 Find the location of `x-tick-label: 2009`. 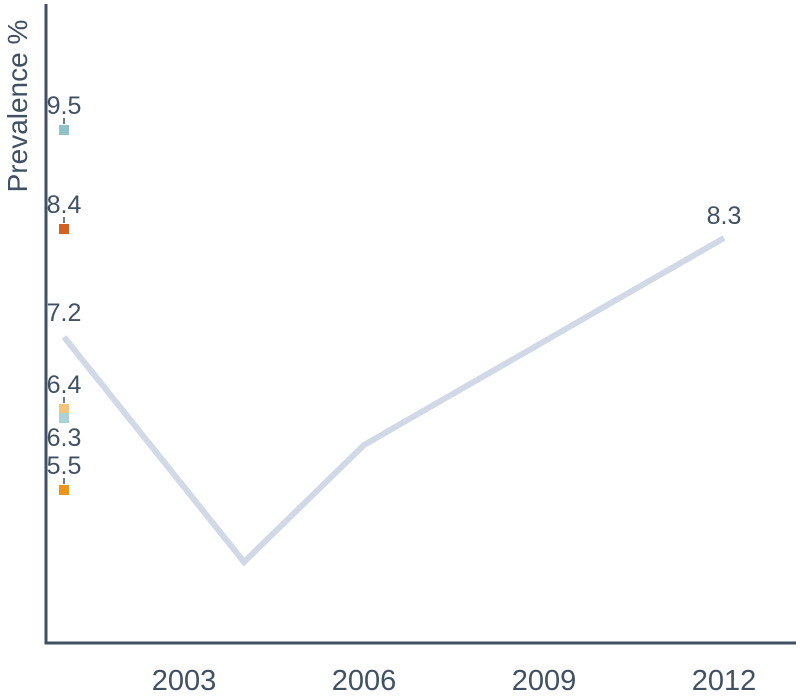

x-tick-label: 2009 is located at coordinates (544, 681).